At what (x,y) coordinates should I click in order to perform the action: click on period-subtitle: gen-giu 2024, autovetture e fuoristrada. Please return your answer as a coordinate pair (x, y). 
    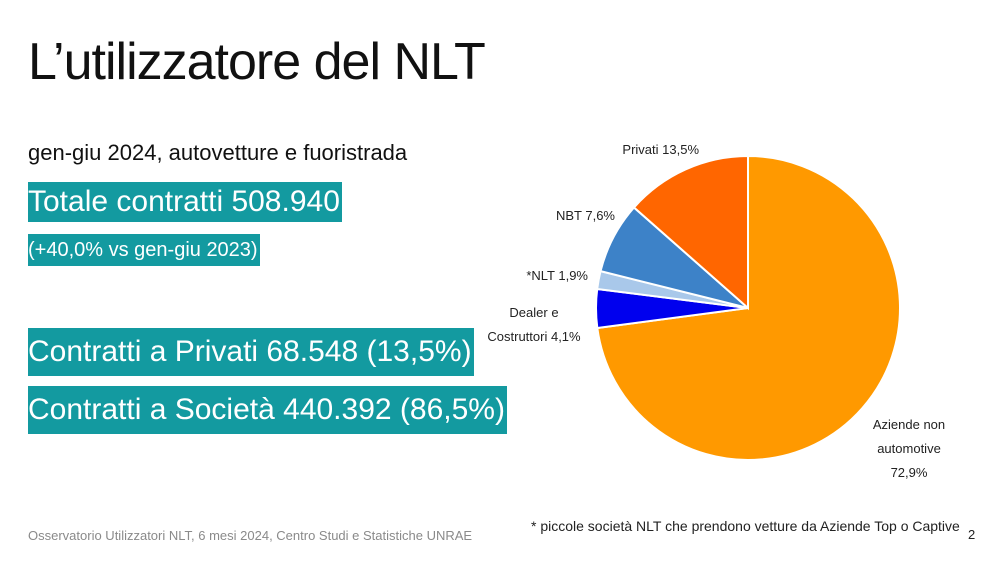
    Looking at the image, I should click on (218, 152).